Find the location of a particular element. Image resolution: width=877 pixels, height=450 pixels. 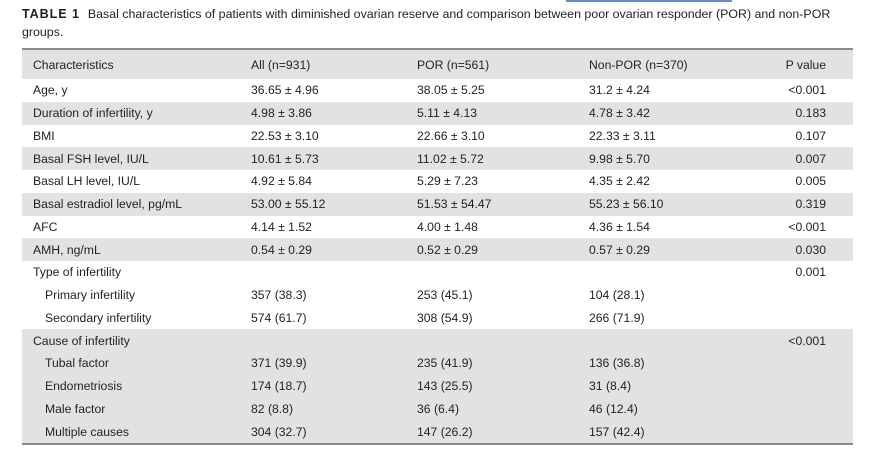

cell-all: 4.14 ± 1.52 is located at coordinates (281, 226).